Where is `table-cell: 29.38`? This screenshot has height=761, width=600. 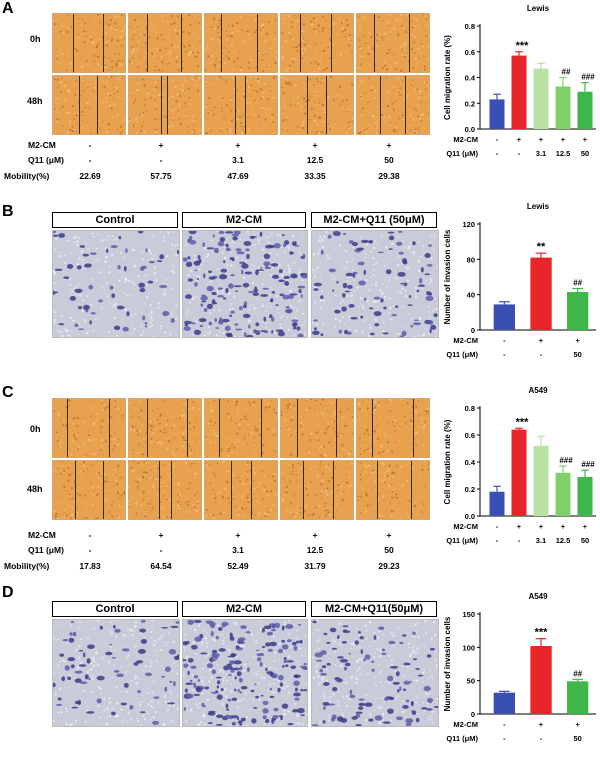
table-cell: 29.38 is located at coordinates (389, 176).